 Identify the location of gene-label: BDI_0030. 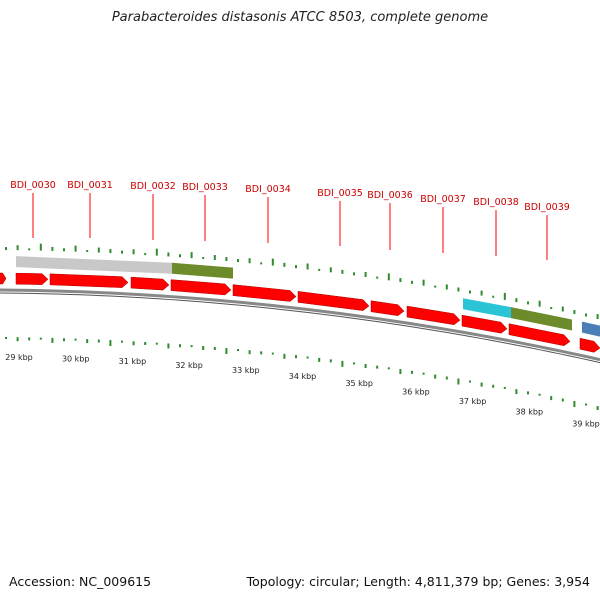
(33, 185).